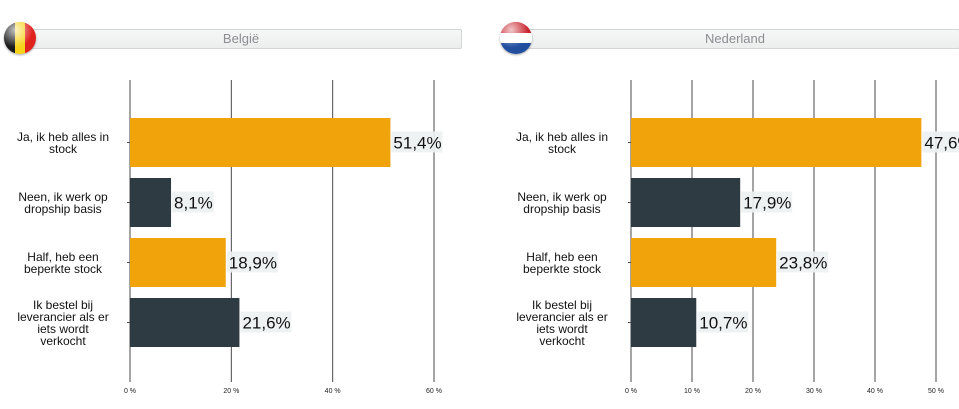 This screenshot has width=959, height=409. Describe the element at coordinates (516, 38) in the screenshot. I see `netherlands-flag-icon` at that location.